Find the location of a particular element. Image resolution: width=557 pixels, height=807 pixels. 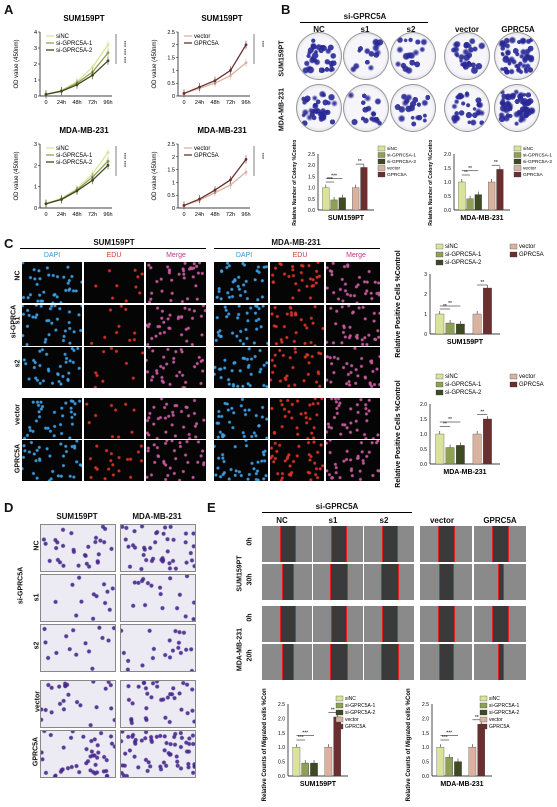

legend-label: vector is located at coordinates (529, 169).